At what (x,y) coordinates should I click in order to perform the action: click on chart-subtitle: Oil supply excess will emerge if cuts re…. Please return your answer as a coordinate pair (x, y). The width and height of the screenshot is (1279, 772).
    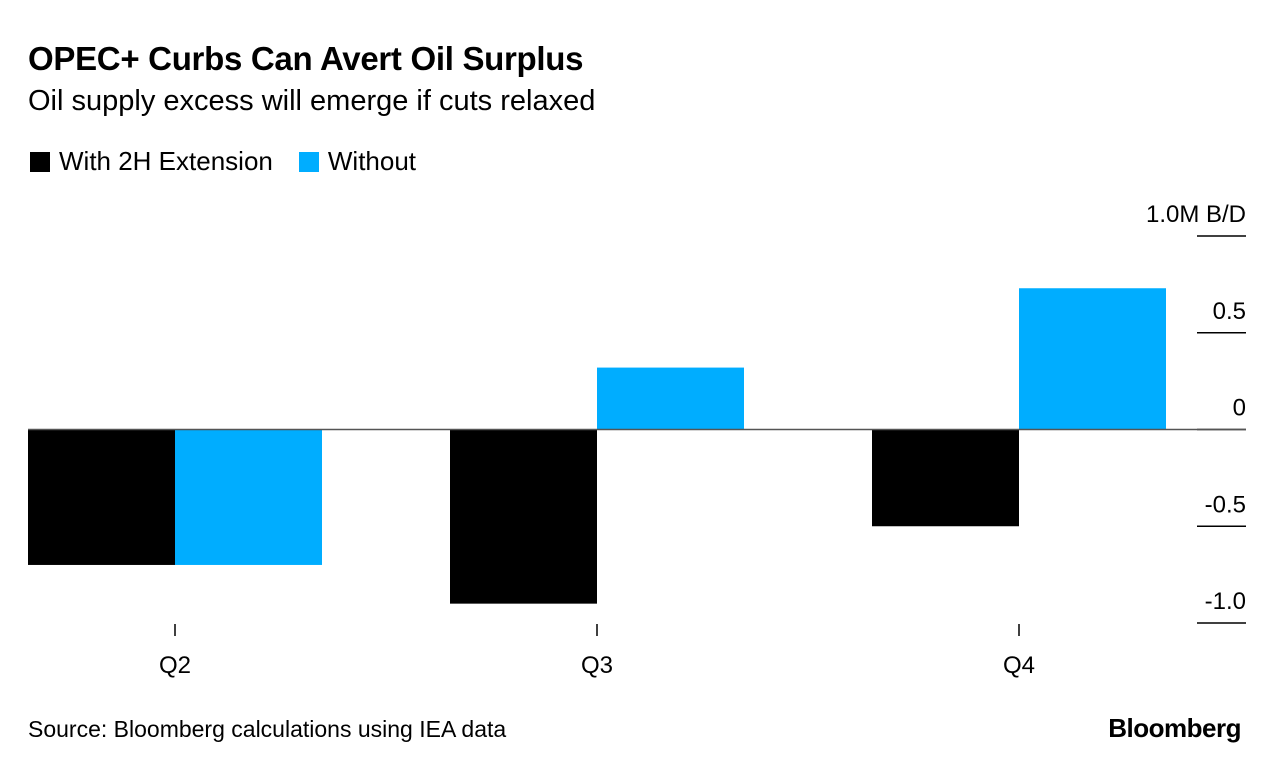
    Looking at the image, I should click on (312, 101).